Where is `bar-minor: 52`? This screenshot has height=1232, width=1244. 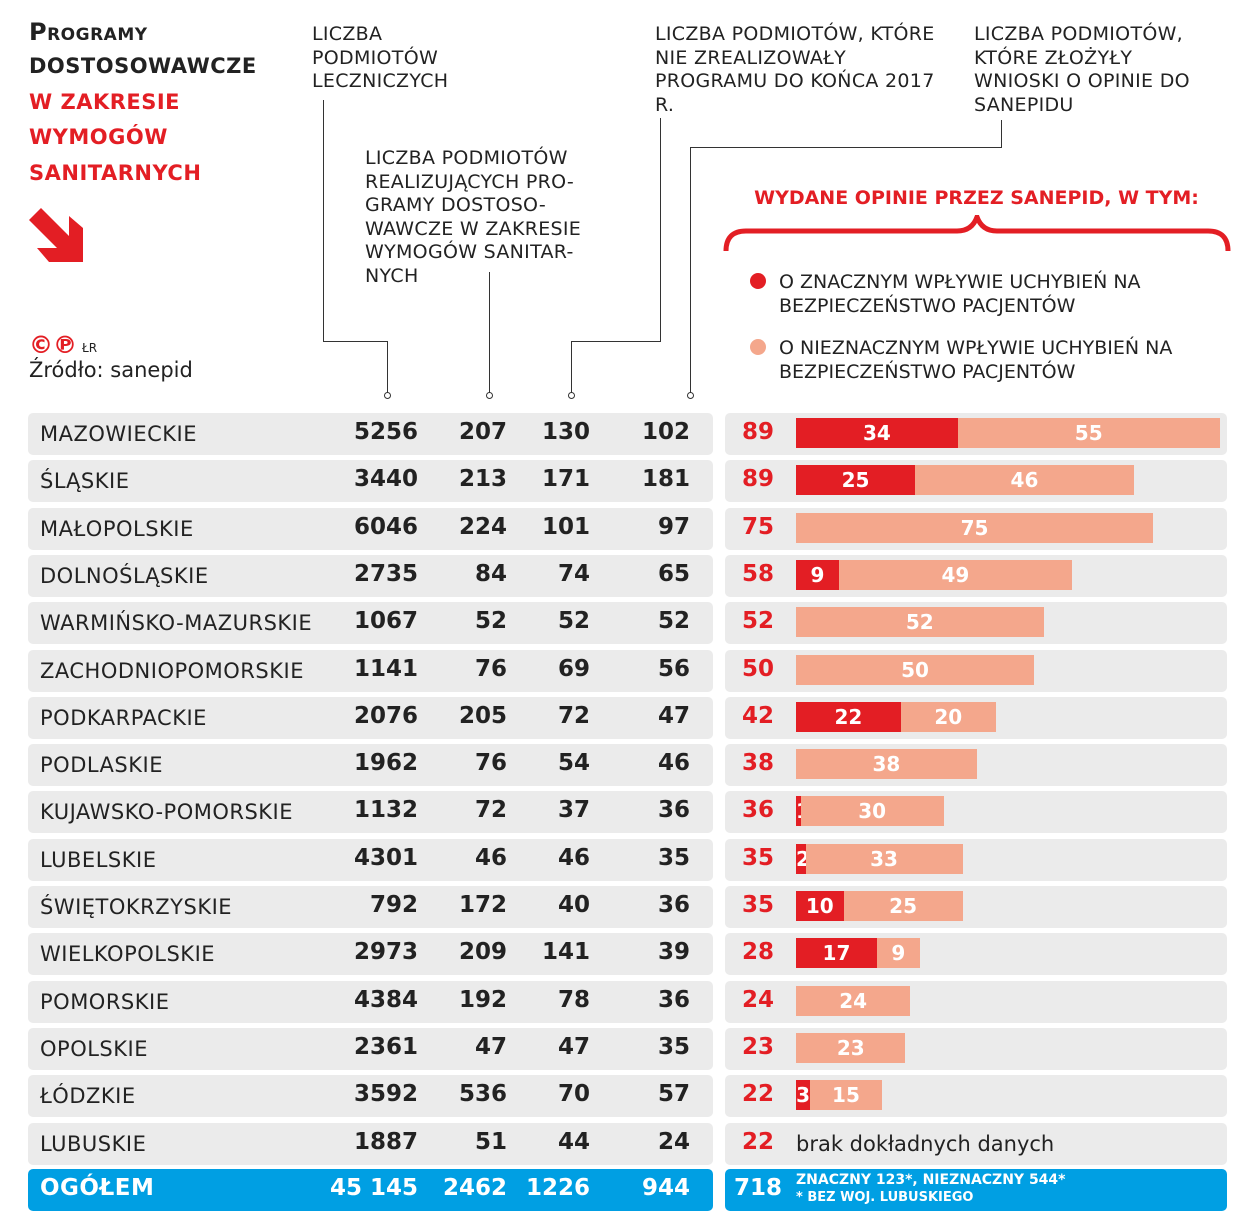 bar-minor: 52 is located at coordinates (920, 622).